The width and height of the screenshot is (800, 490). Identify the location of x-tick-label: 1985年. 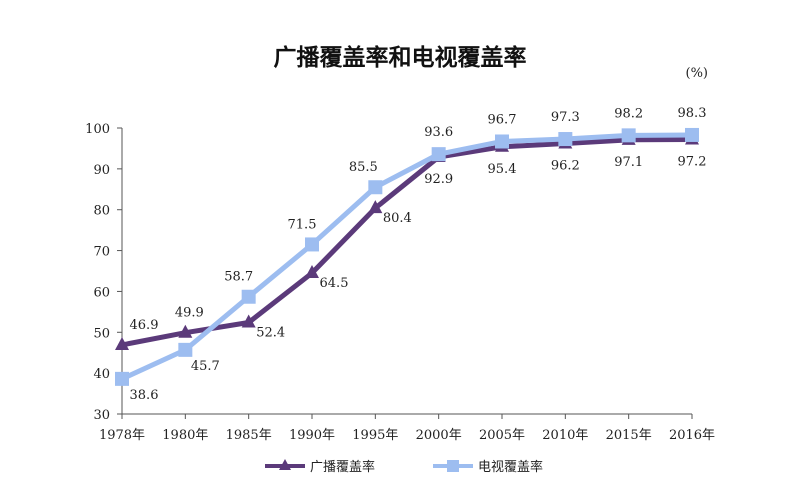
(249, 435).